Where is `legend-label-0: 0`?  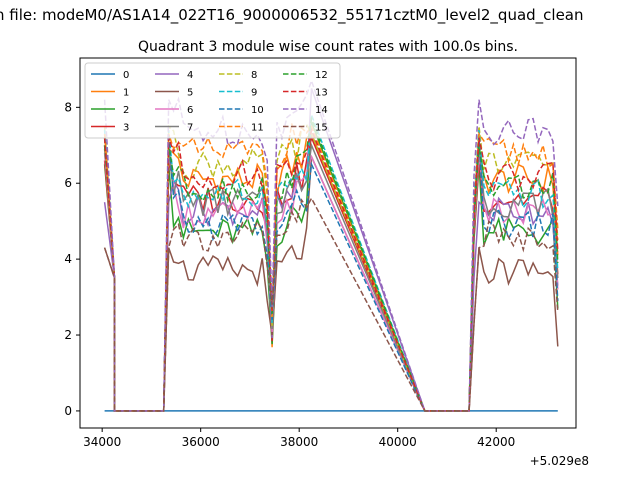
legend-label-0: 0 is located at coordinates (126, 75).